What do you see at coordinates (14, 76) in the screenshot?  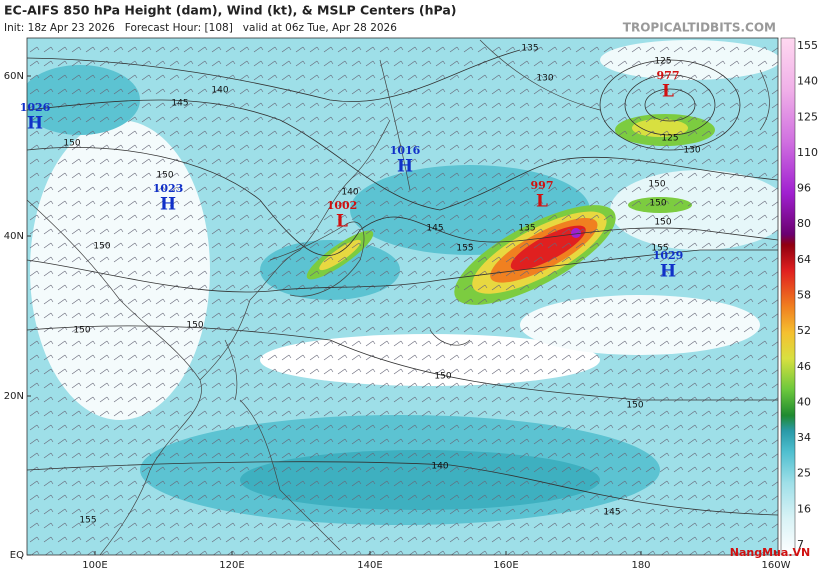 I see `lat-label: 60N` at bounding box center [14, 76].